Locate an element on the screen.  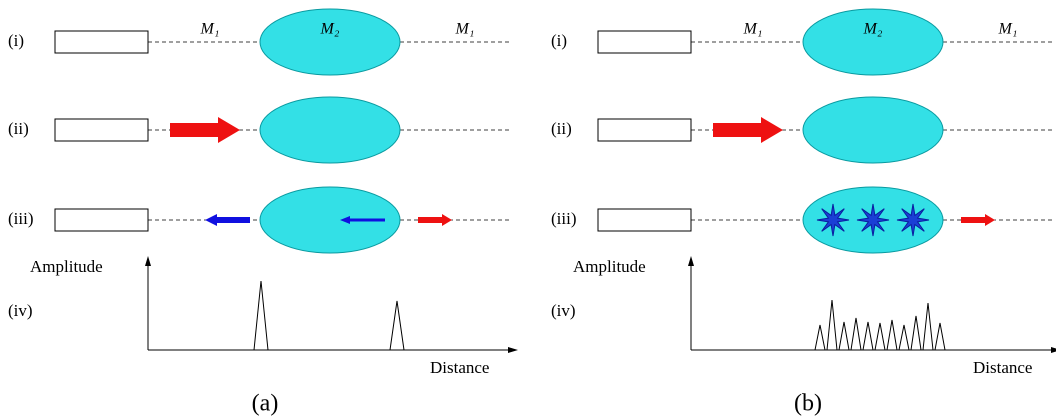
panel-caption: (b) is located at coordinates (808, 404).